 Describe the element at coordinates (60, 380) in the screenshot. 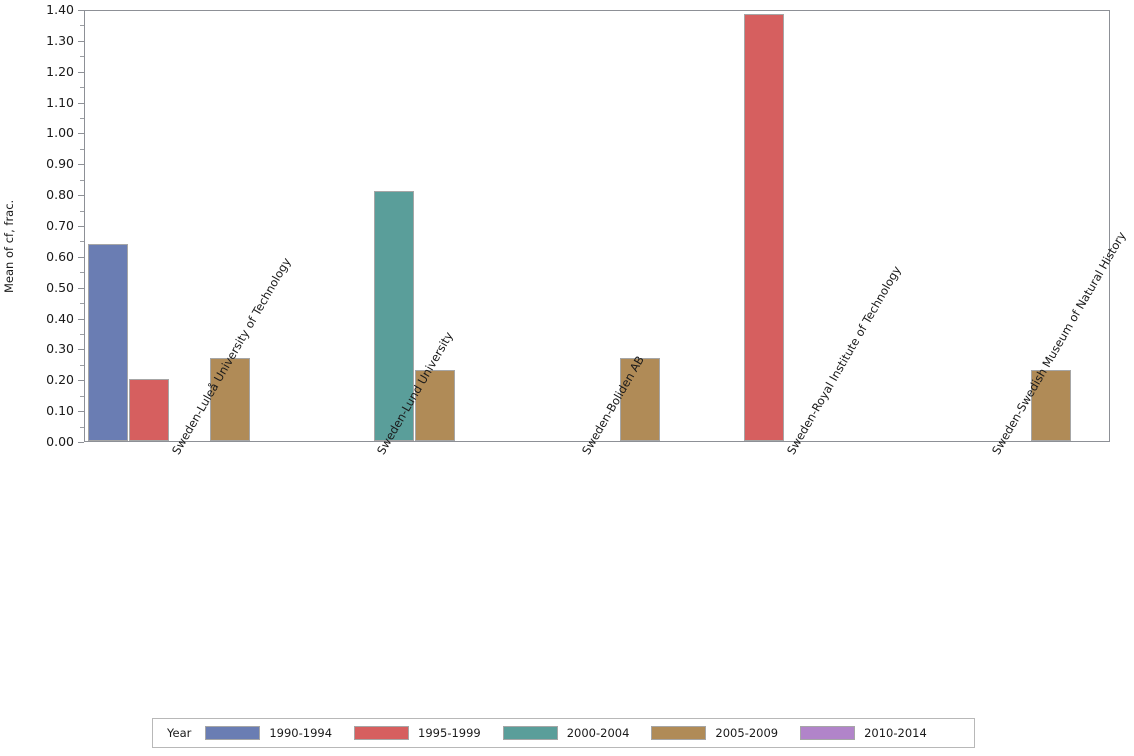

I see `y-tick-label: 0.20` at that location.